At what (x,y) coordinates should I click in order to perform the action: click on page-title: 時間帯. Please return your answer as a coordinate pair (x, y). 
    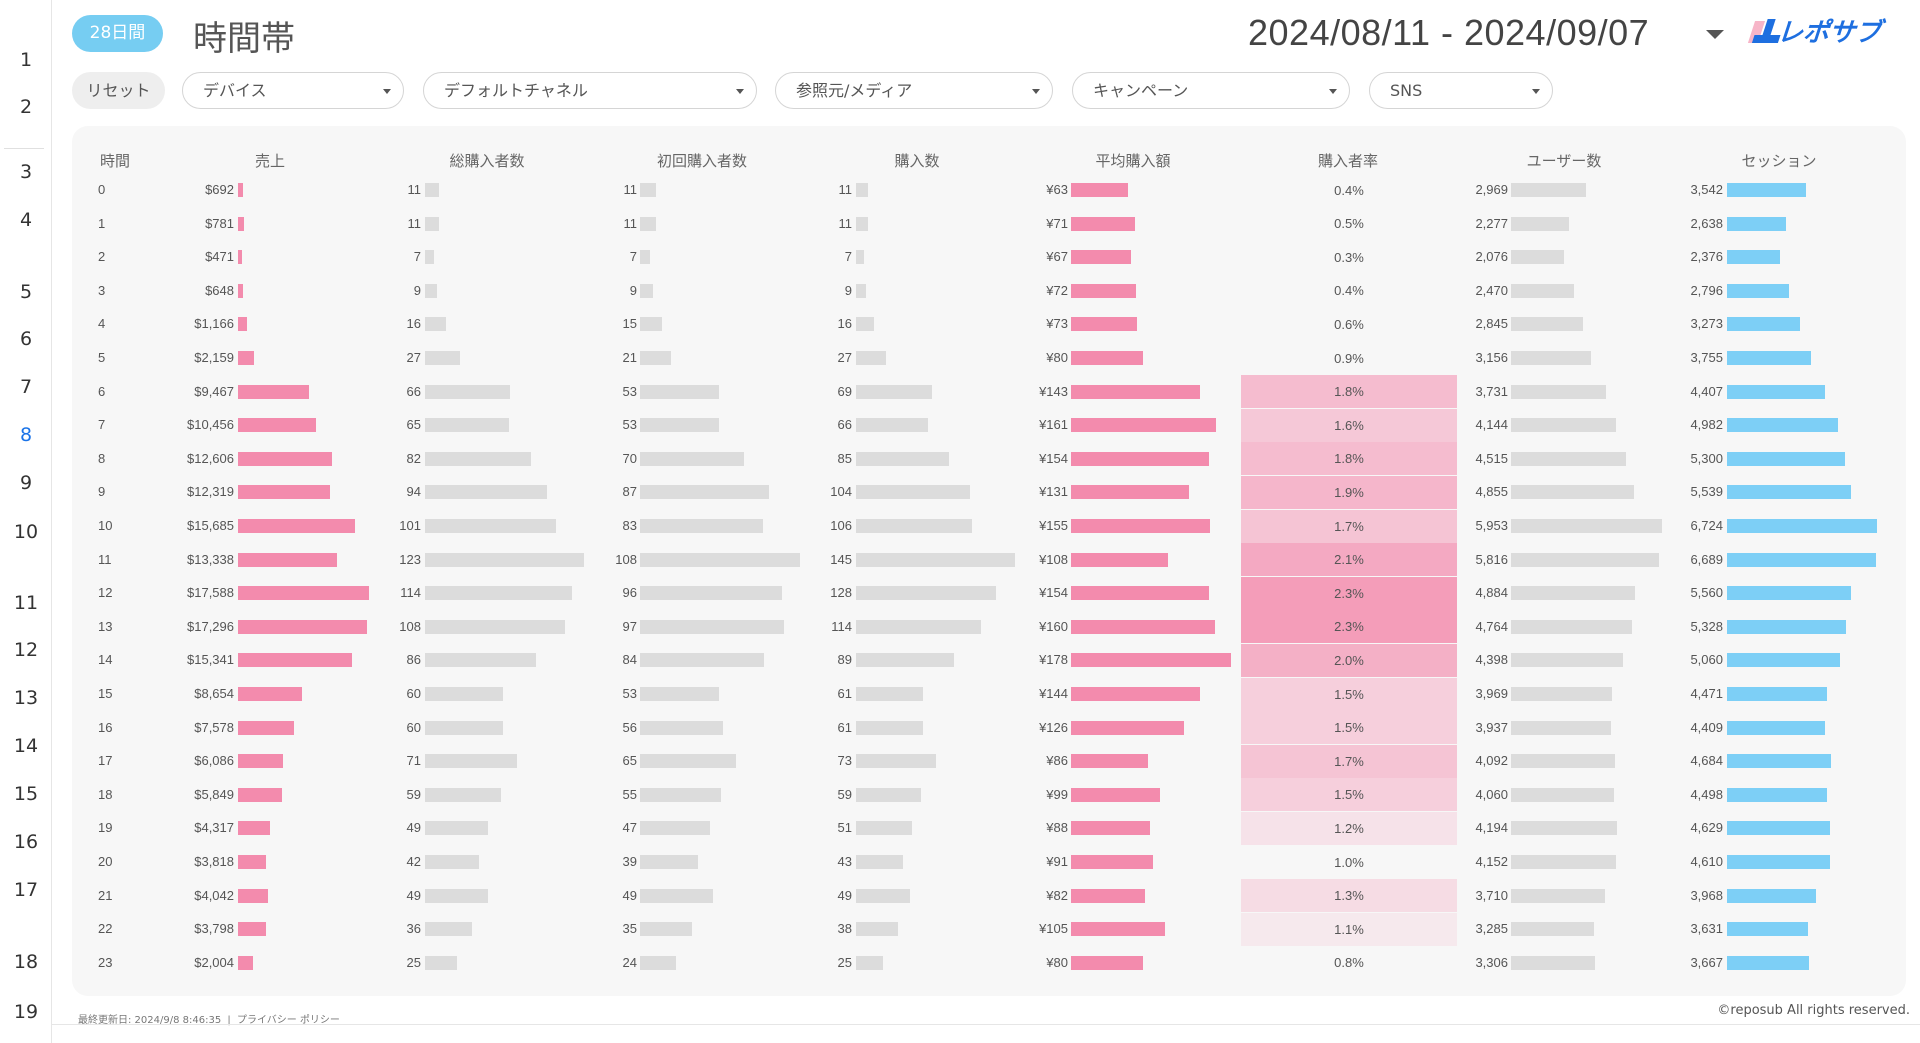
    Looking at the image, I should click on (244, 39).